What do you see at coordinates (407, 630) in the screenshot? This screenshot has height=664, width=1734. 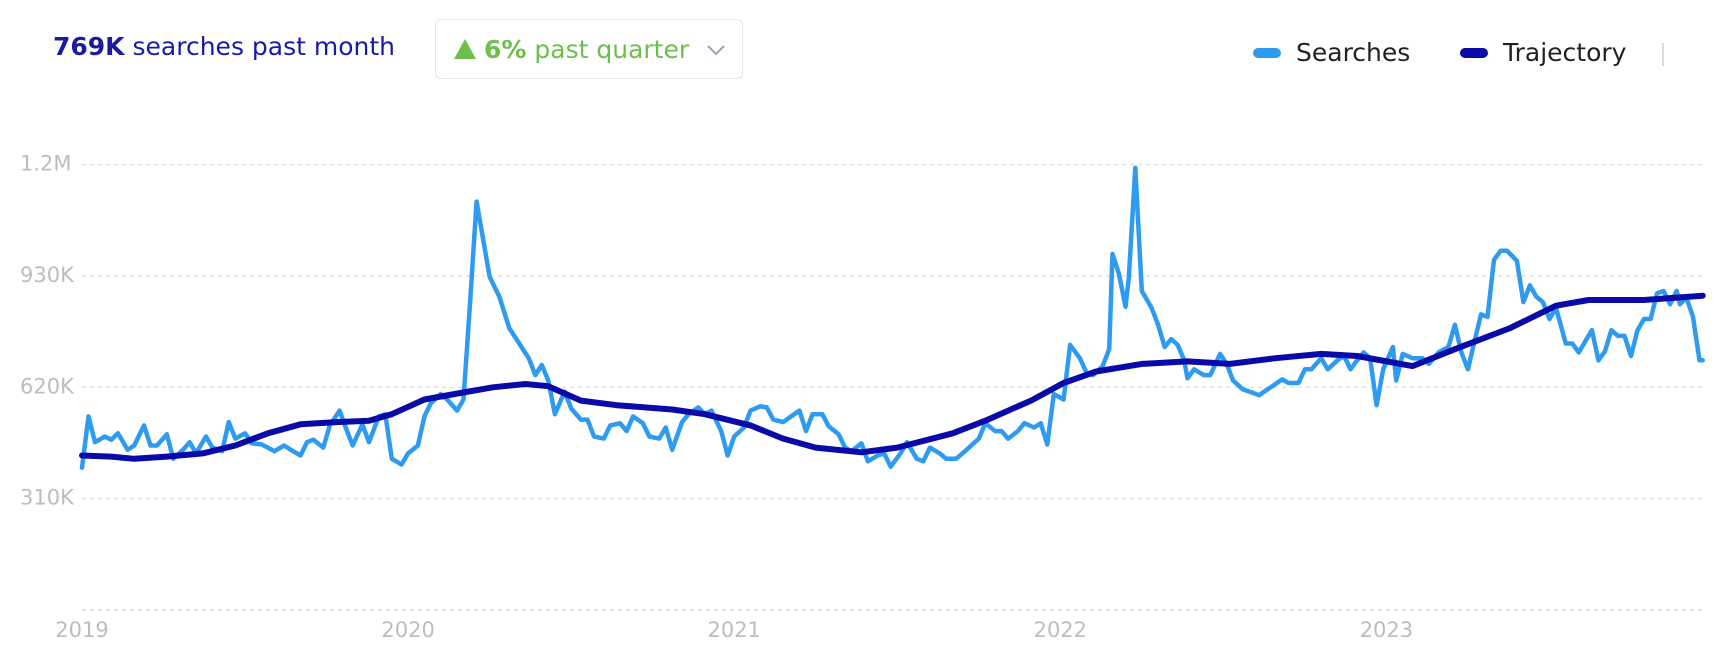 I see `x-tick-label: 2020` at bounding box center [407, 630].